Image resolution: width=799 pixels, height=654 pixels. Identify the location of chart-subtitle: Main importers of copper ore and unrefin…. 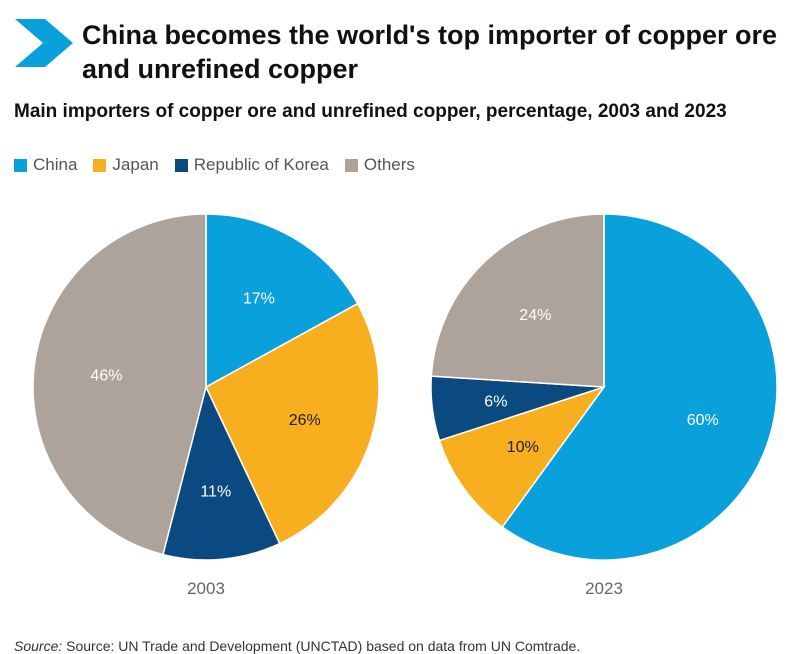
(370, 111).